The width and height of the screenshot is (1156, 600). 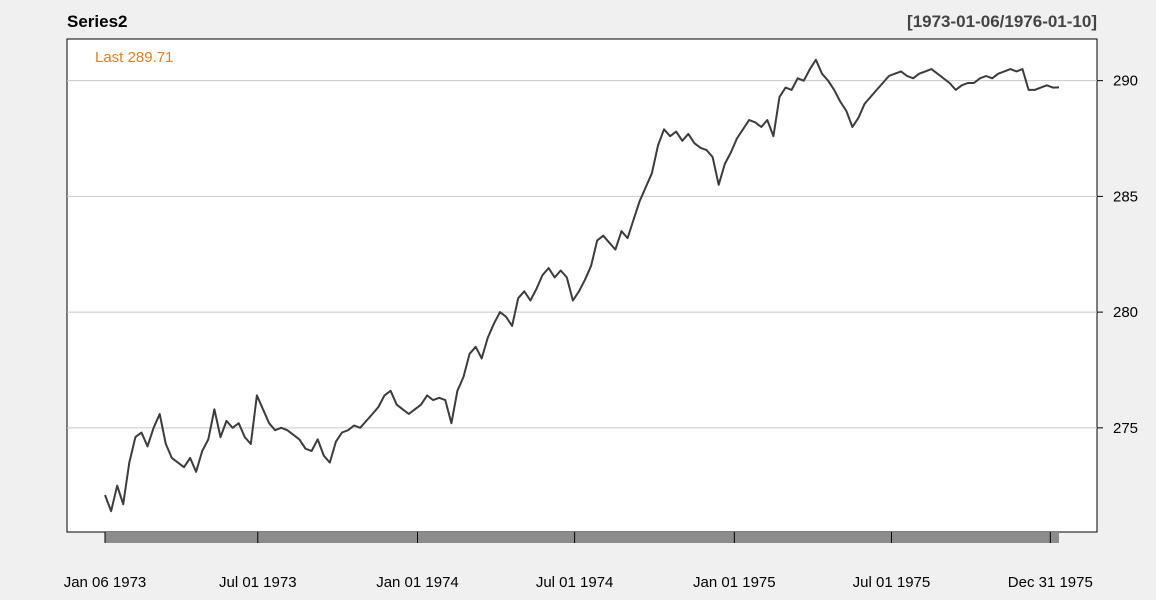 I want to click on last-value-label: Last 289.71, so click(x=134, y=57).